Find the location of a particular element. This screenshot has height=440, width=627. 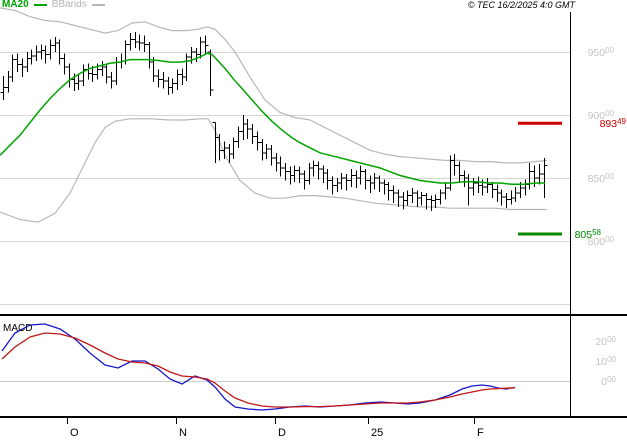

price-scale-label: 95000 is located at coordinates (601, 52).